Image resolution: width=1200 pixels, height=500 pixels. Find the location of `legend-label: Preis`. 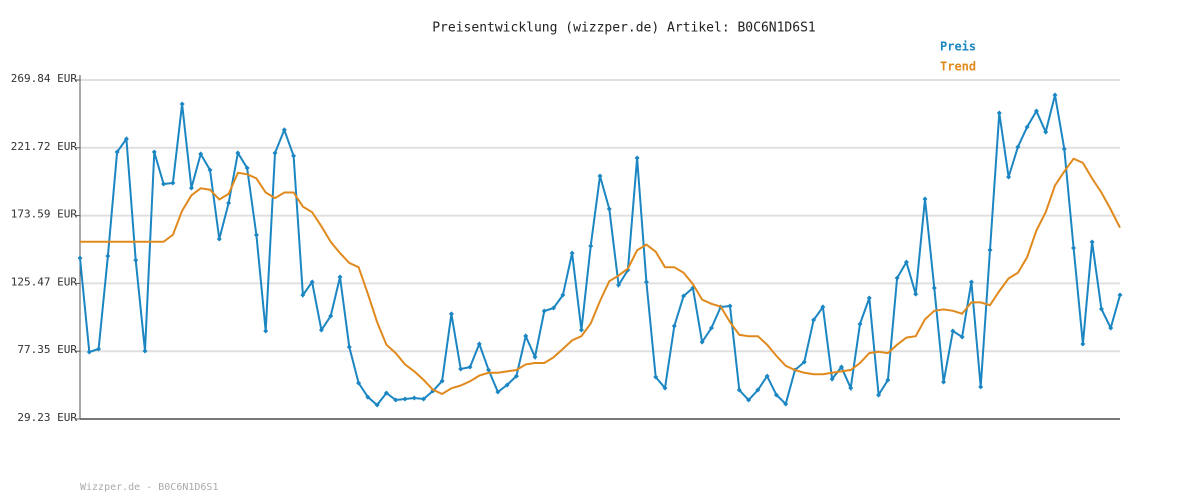

legend-label: Preis is located at coordinates (958, 47).